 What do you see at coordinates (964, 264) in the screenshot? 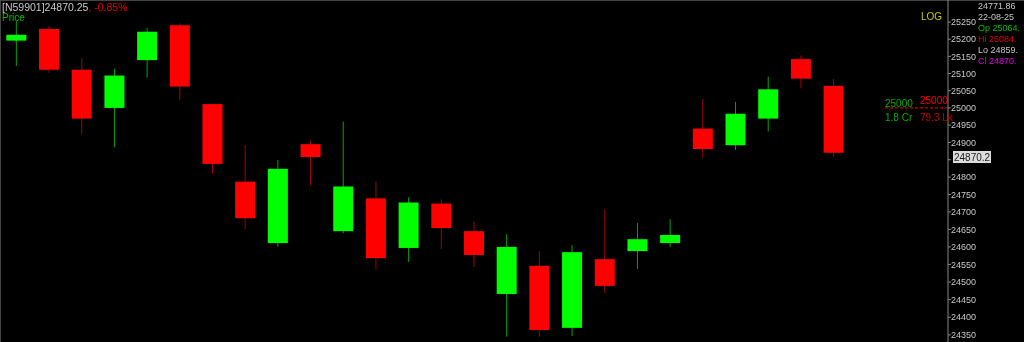
I see `y-tick-label: 24550` at bounding box center [964, 264].